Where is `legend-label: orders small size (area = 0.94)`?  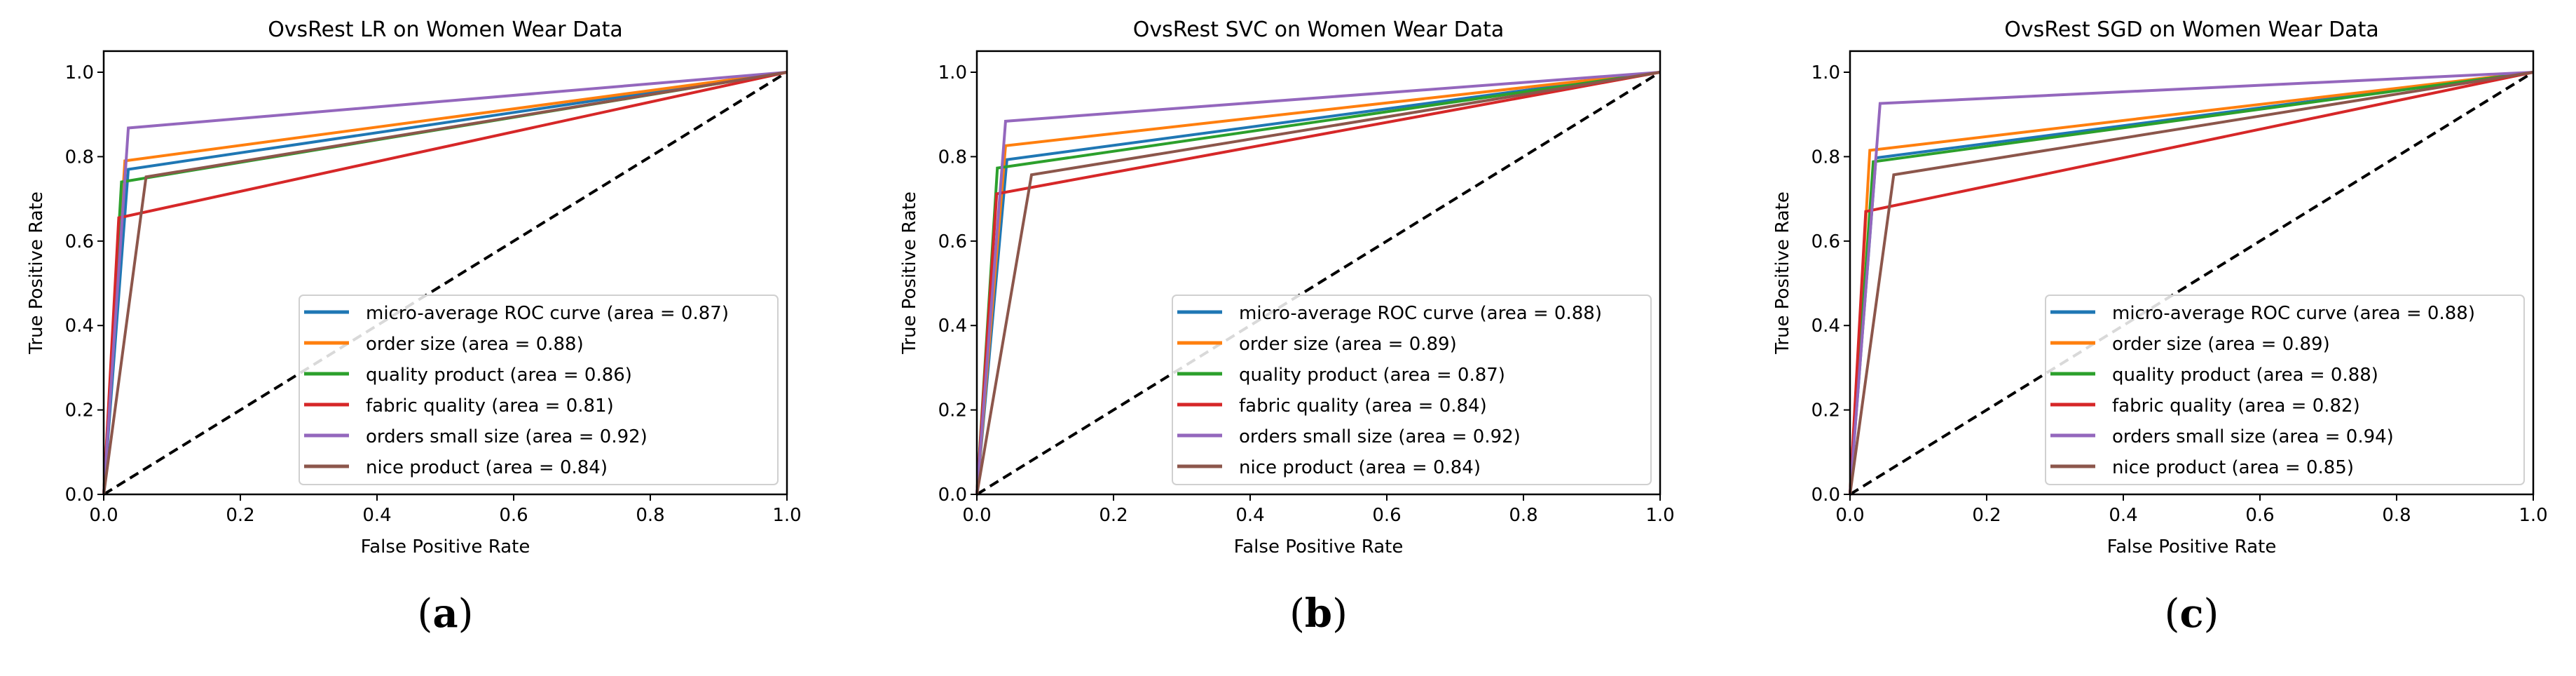
legend-label: orders small size (area = 0.94) is located at coordinates (2253, 436).